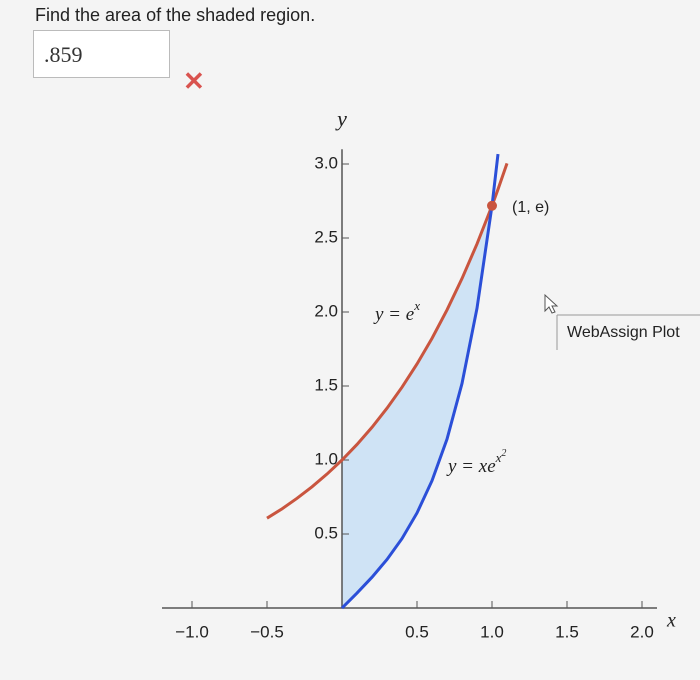  I want to click on cursor, so click(551, 303).